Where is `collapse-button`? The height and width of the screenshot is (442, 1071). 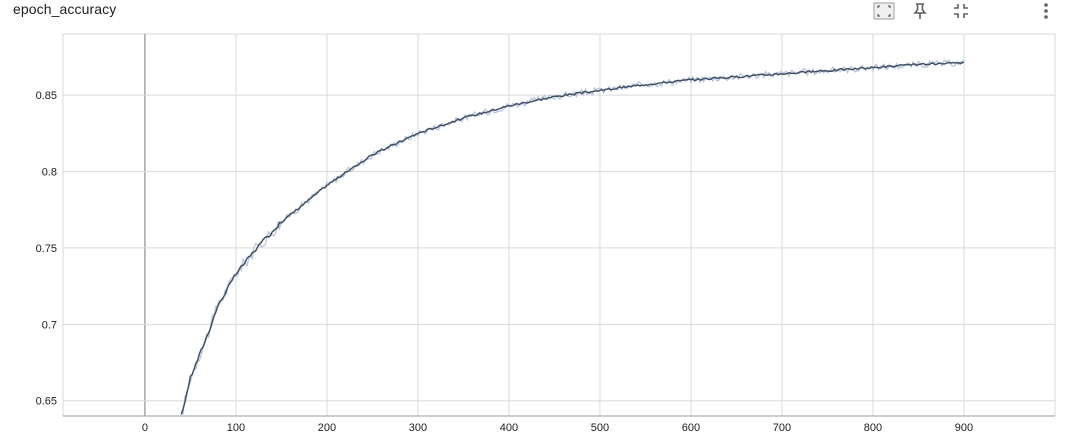
collapse-button is located at coordinates (961, 11).